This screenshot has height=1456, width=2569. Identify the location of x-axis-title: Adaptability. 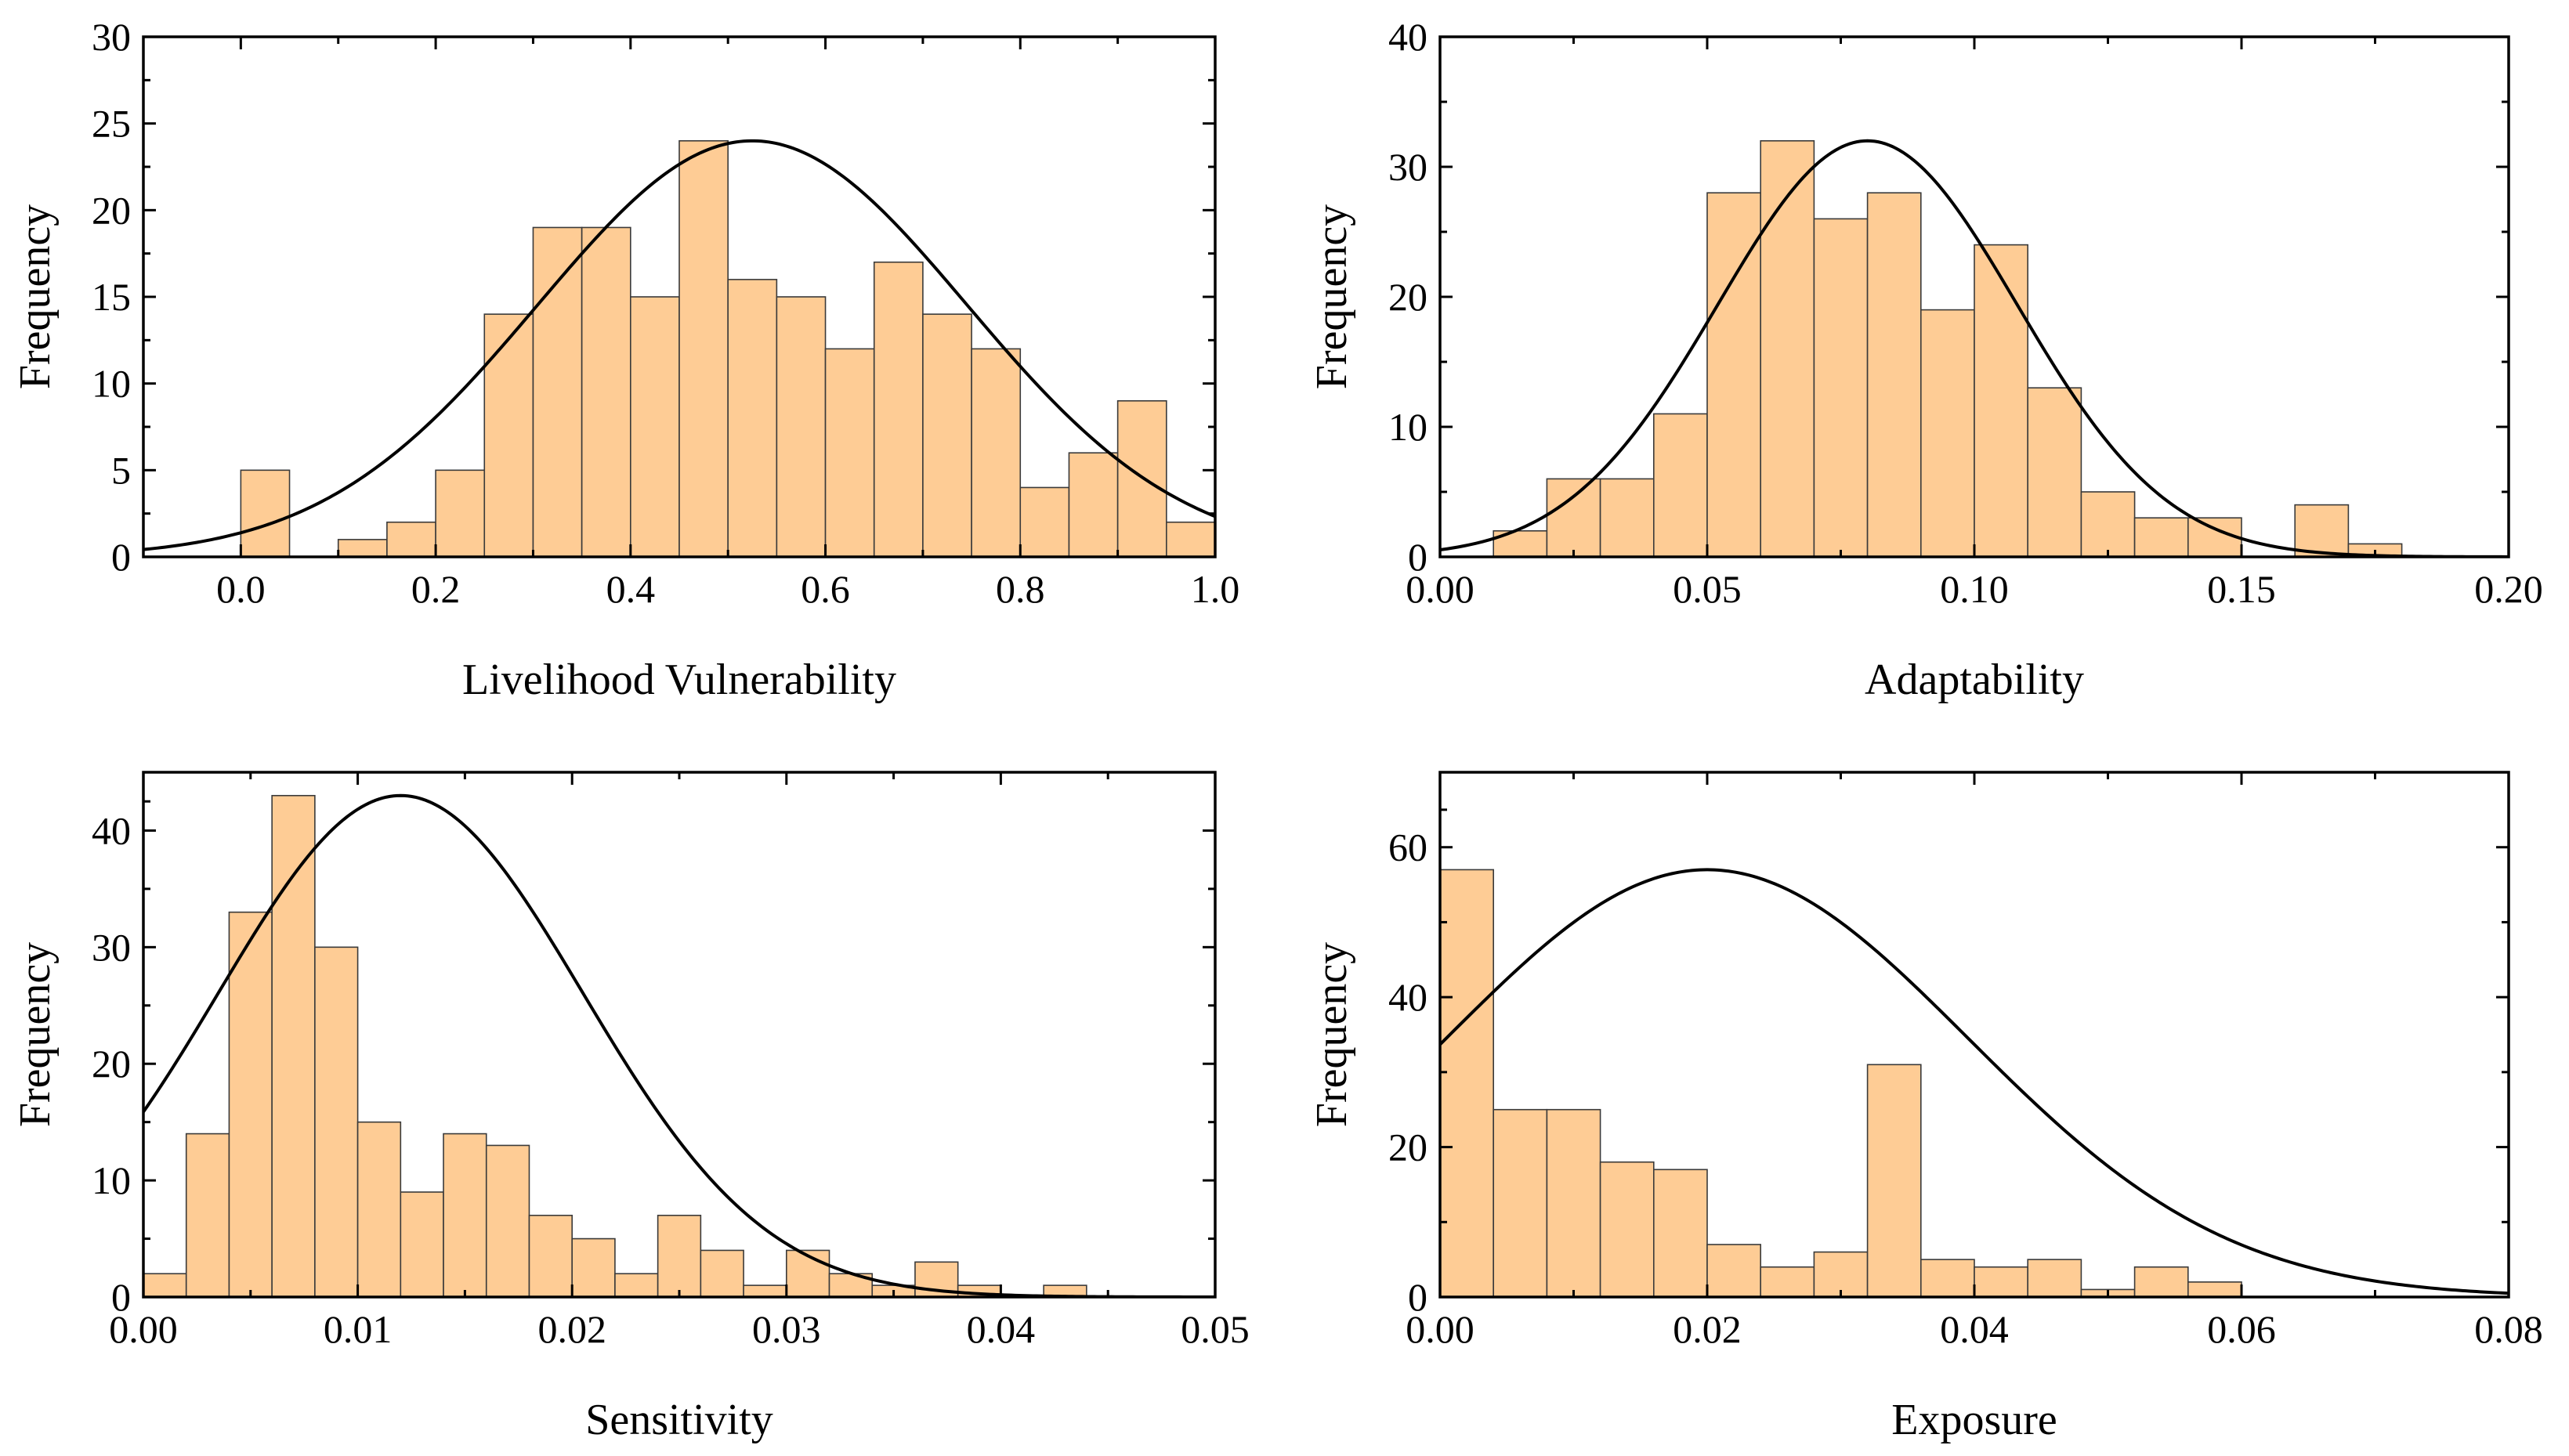
(1974, 680).